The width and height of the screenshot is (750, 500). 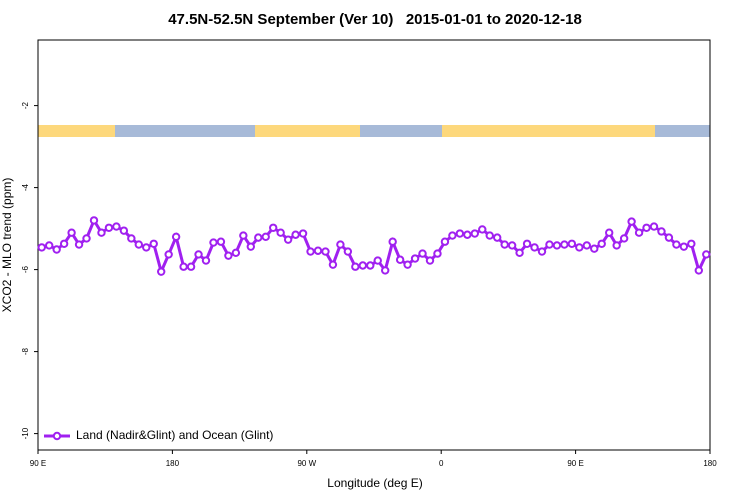 I want to click on legend-marker, so click(x=57, y=436).